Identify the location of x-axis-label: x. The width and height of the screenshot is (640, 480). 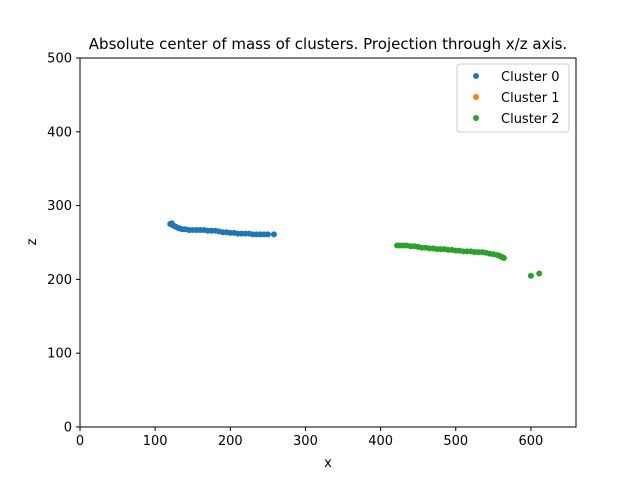
(328, 463).